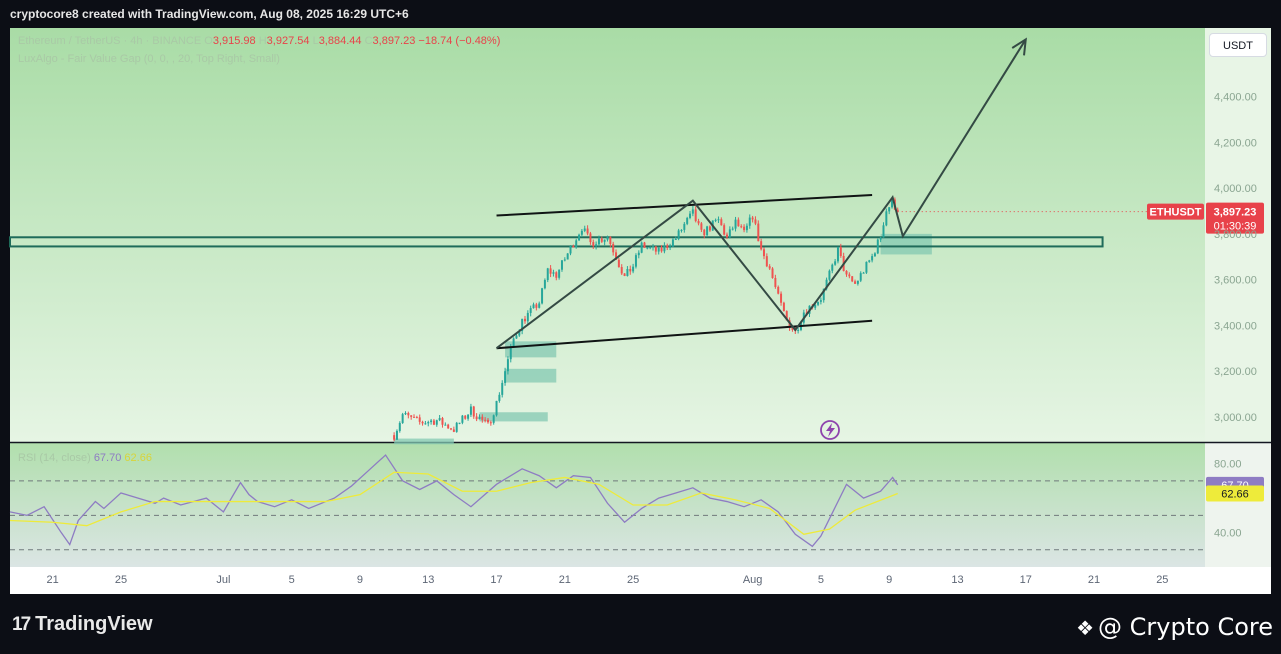 This screenshot has height=654, width=1281. I want to click on price-tick-label: 4,400.00, so click(1235, 98).